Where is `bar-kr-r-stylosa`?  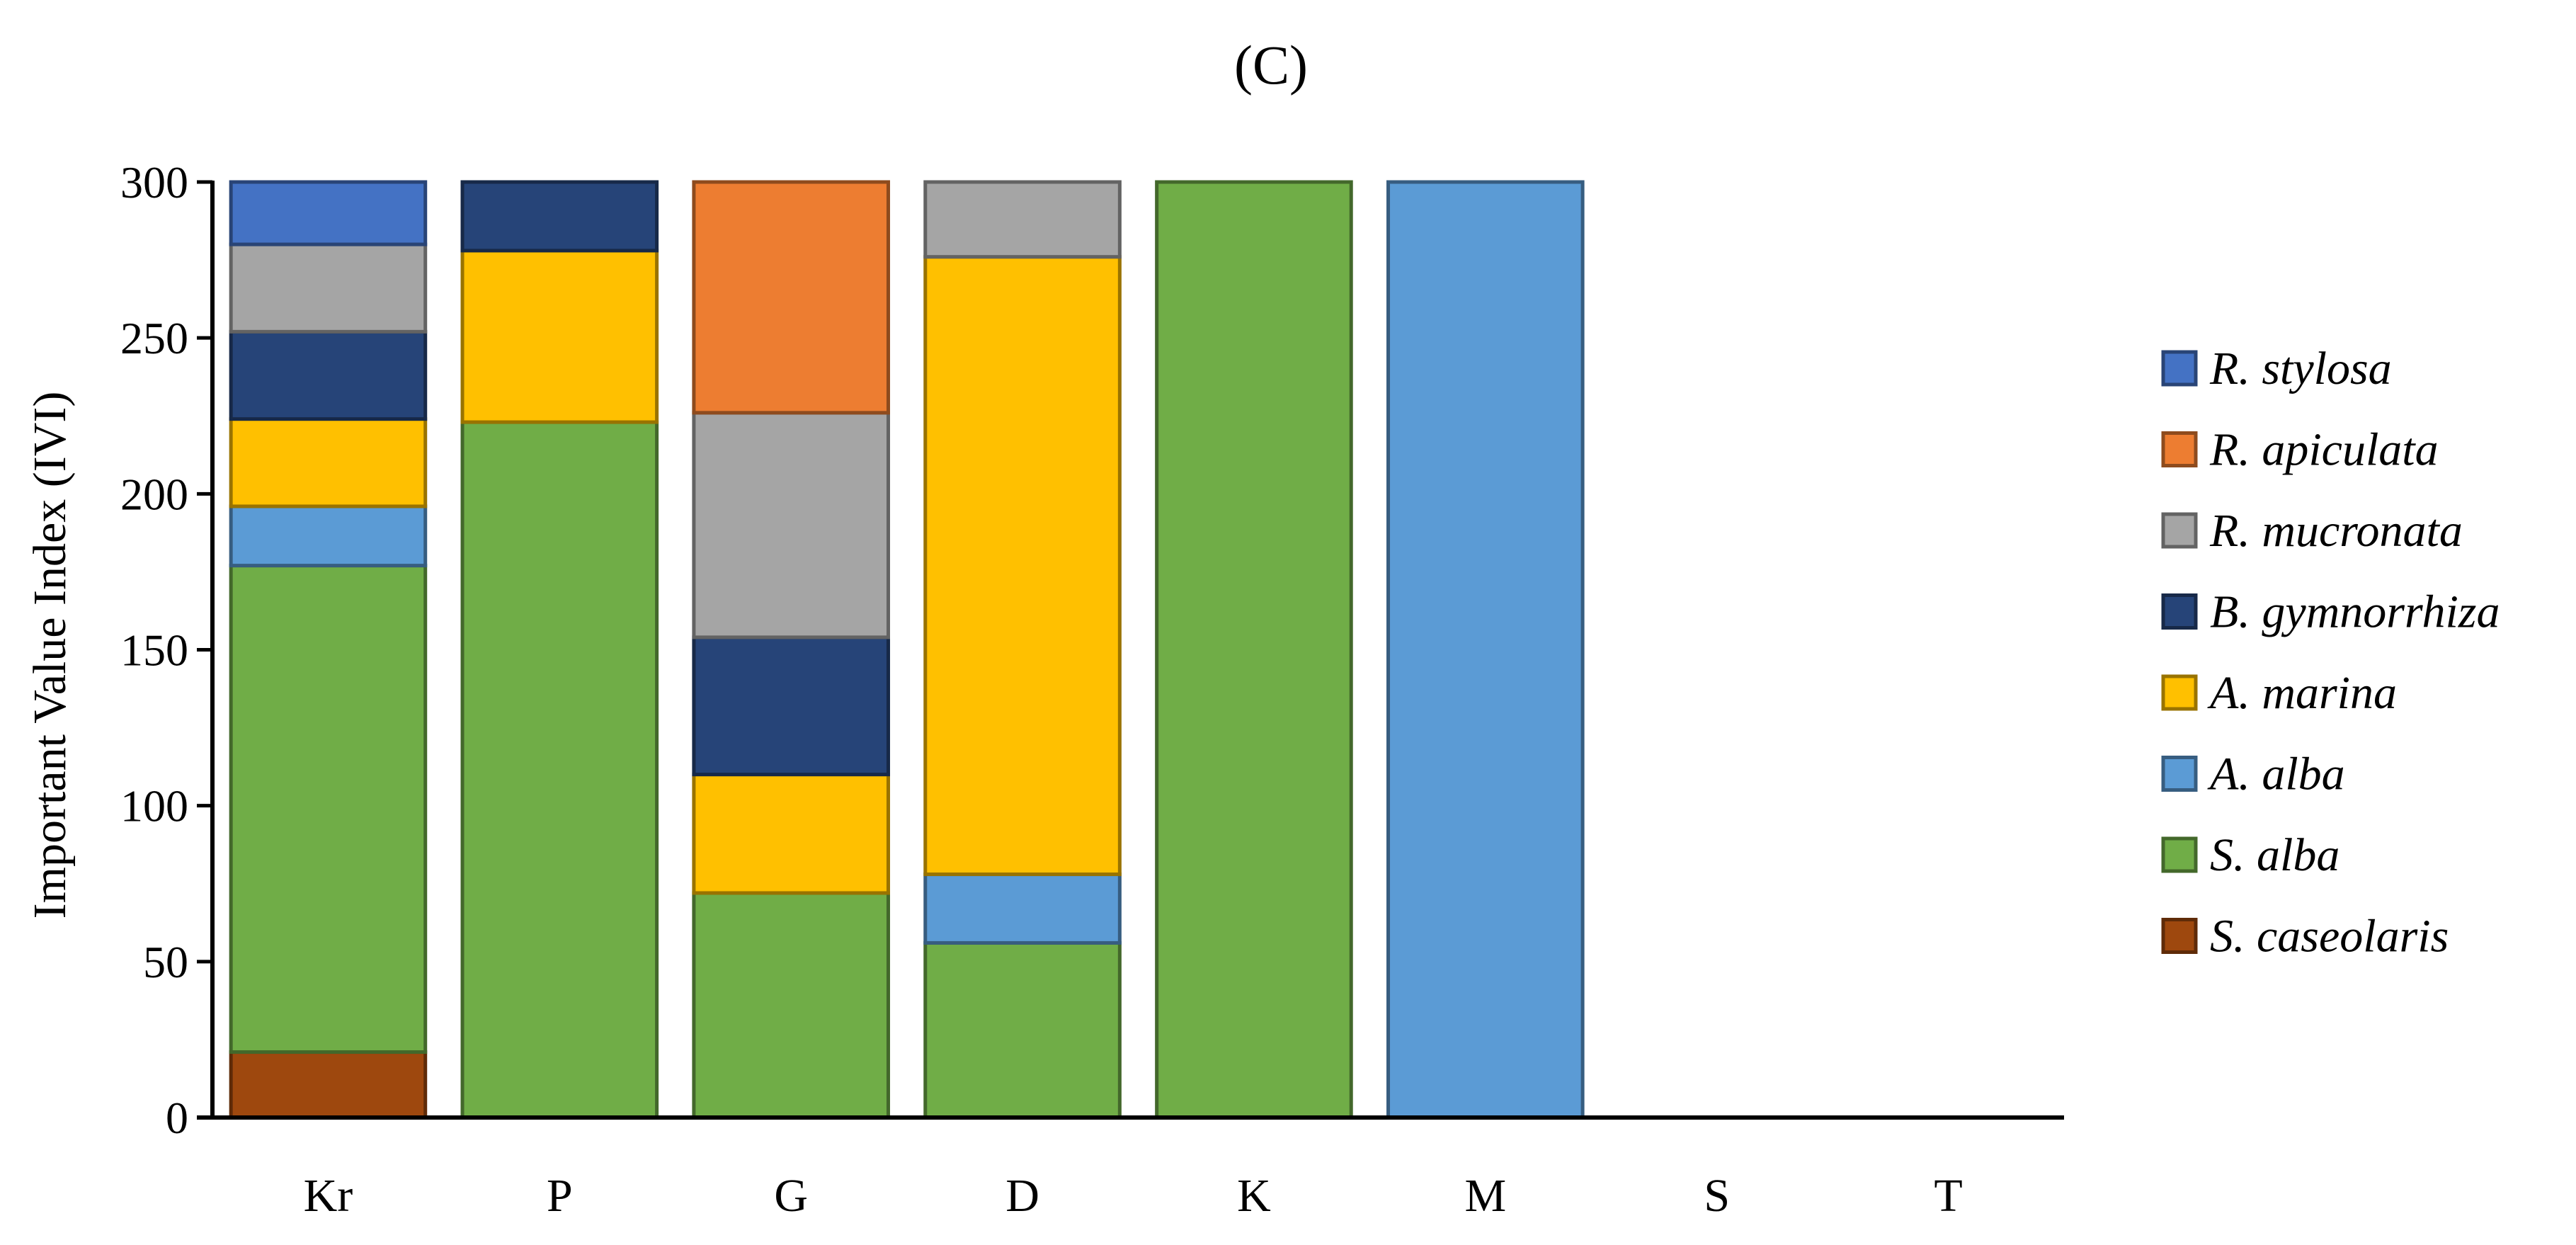
bar-kr-r-stylosa is located at coordinates (329, 213).